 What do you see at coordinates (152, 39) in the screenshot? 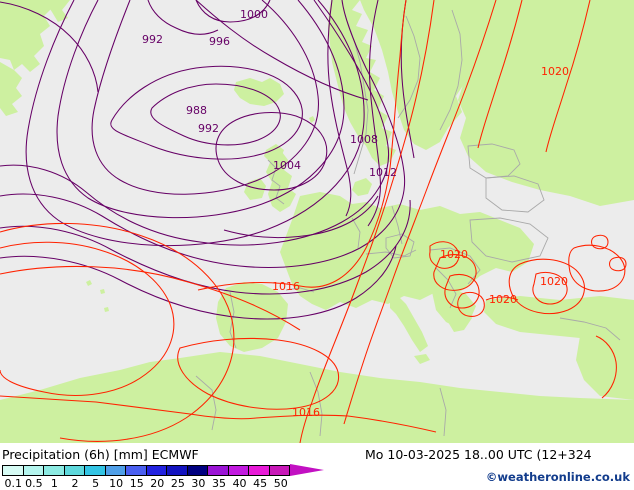
I see `isobar-label-992-a: 992` at bounding box center [152, 39].